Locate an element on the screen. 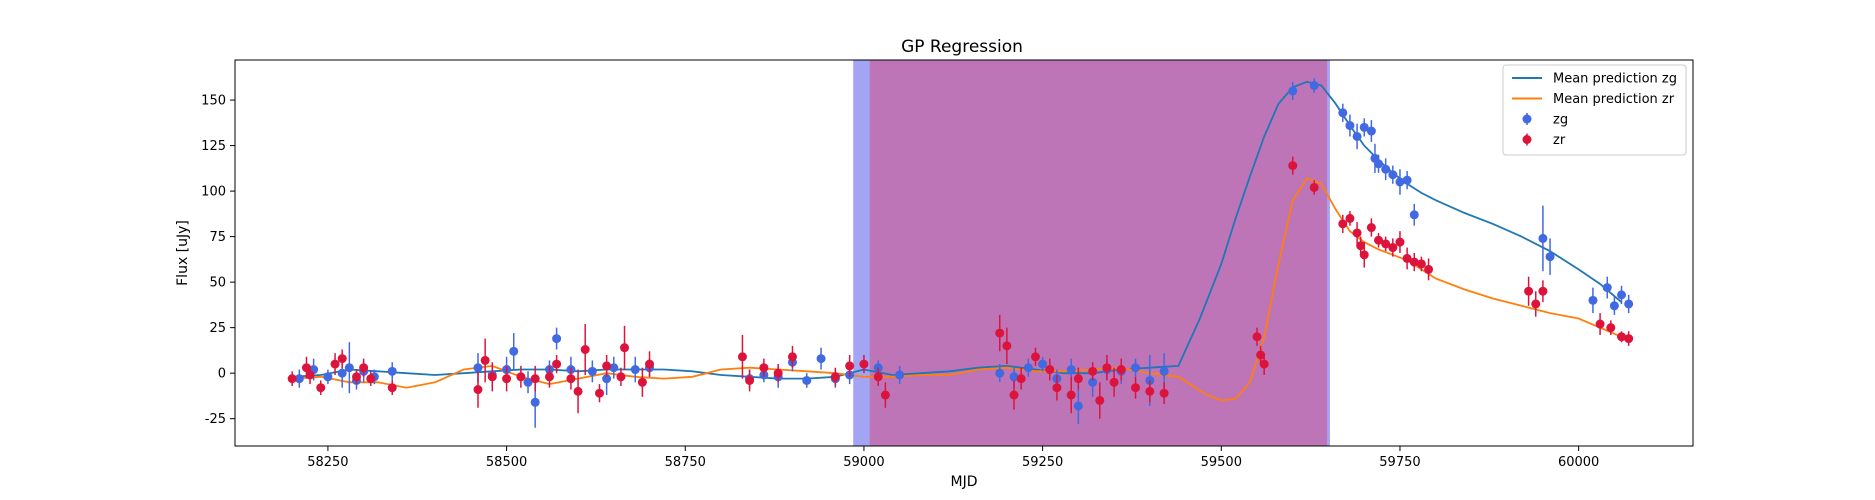  legend-label: Mean prediction zg is located at coordinates (1615, 79).